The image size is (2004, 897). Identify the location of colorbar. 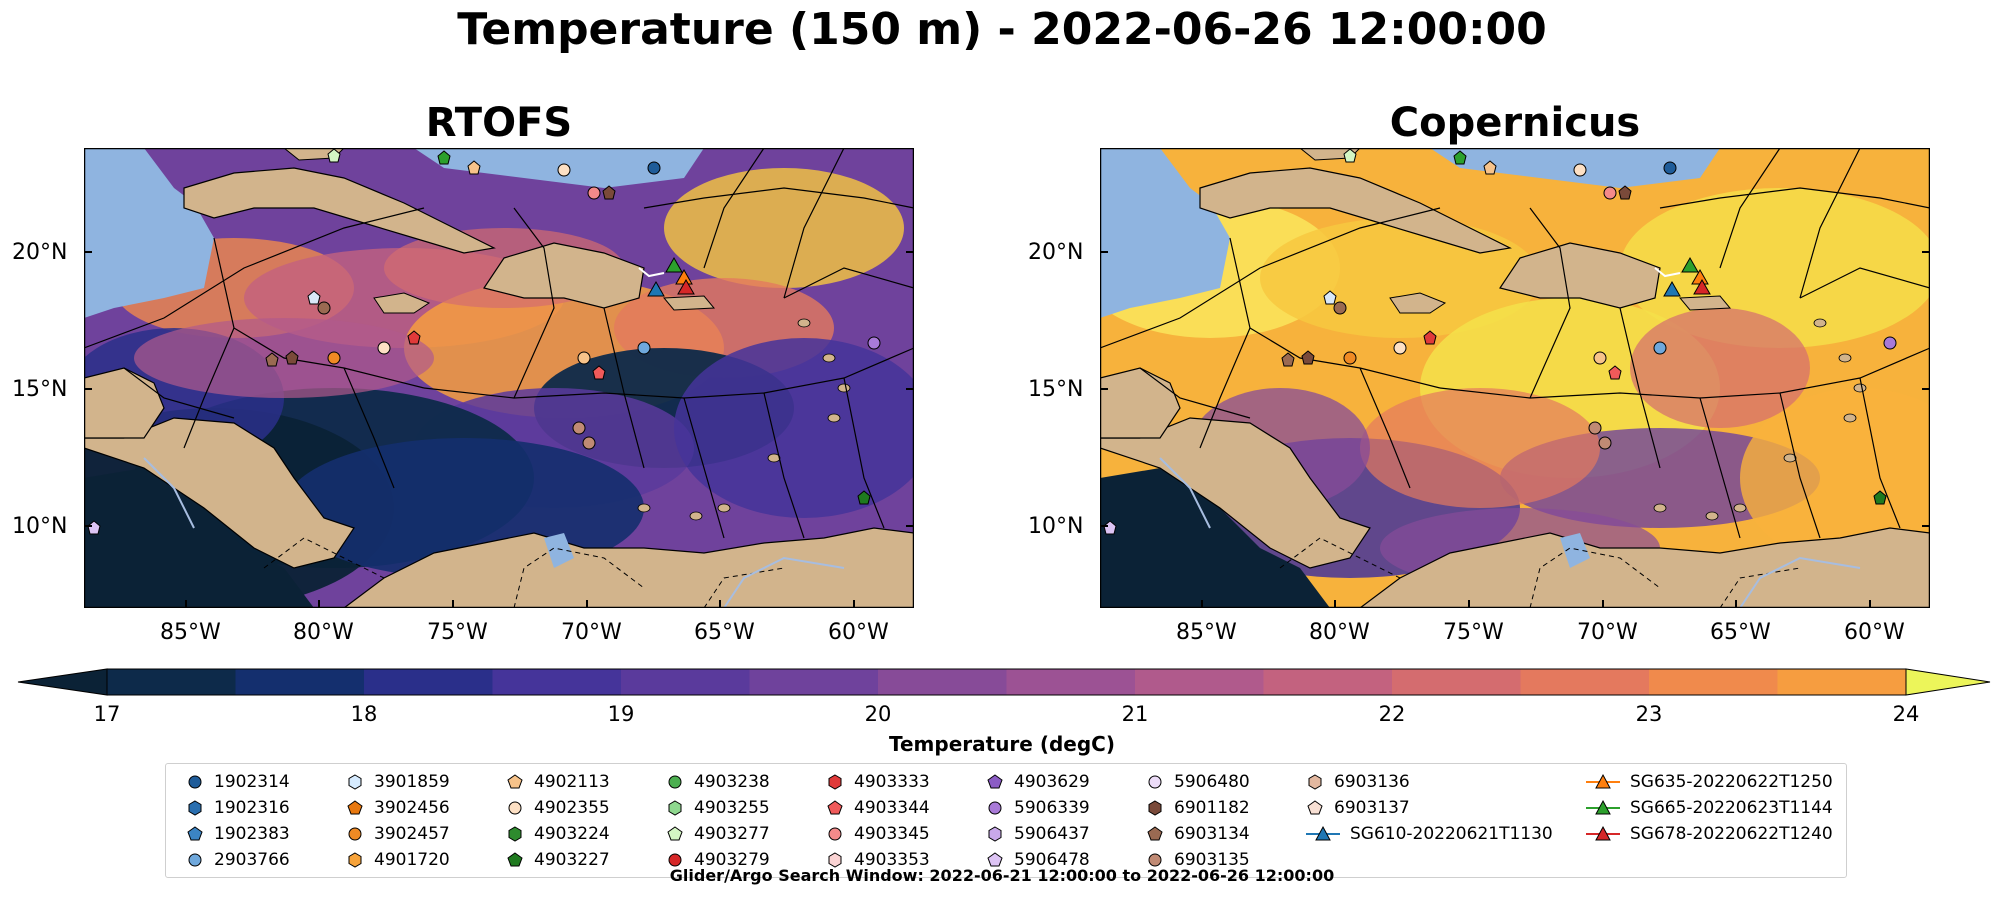
(1004, 682).